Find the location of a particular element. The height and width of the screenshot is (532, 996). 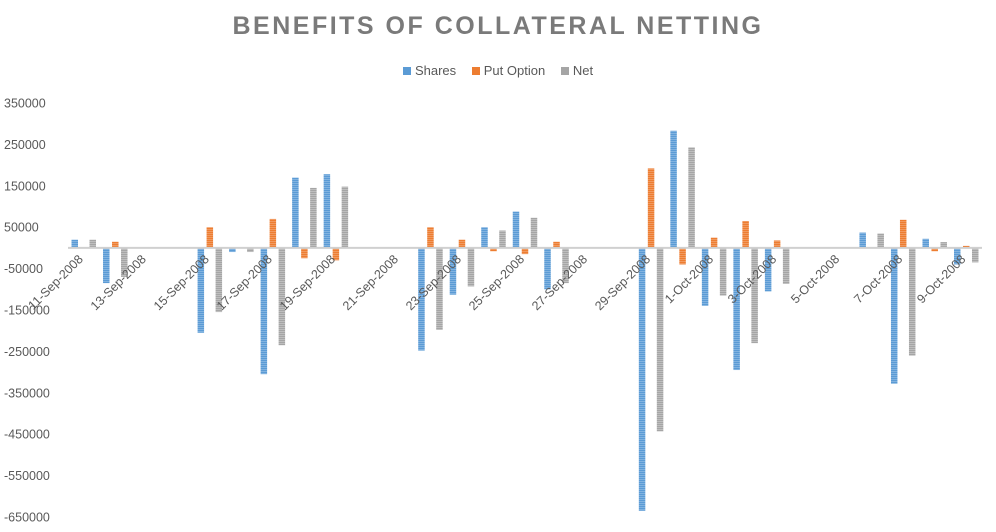

x-tick-label: 27-Sep-2008 is located at coordinates (559, 282).